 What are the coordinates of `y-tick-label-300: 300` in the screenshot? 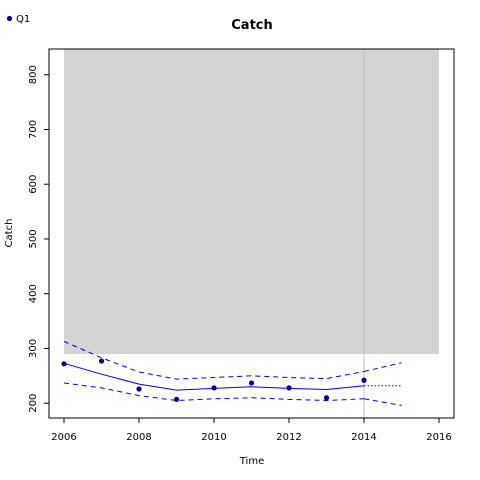 It's located at (33, 348).